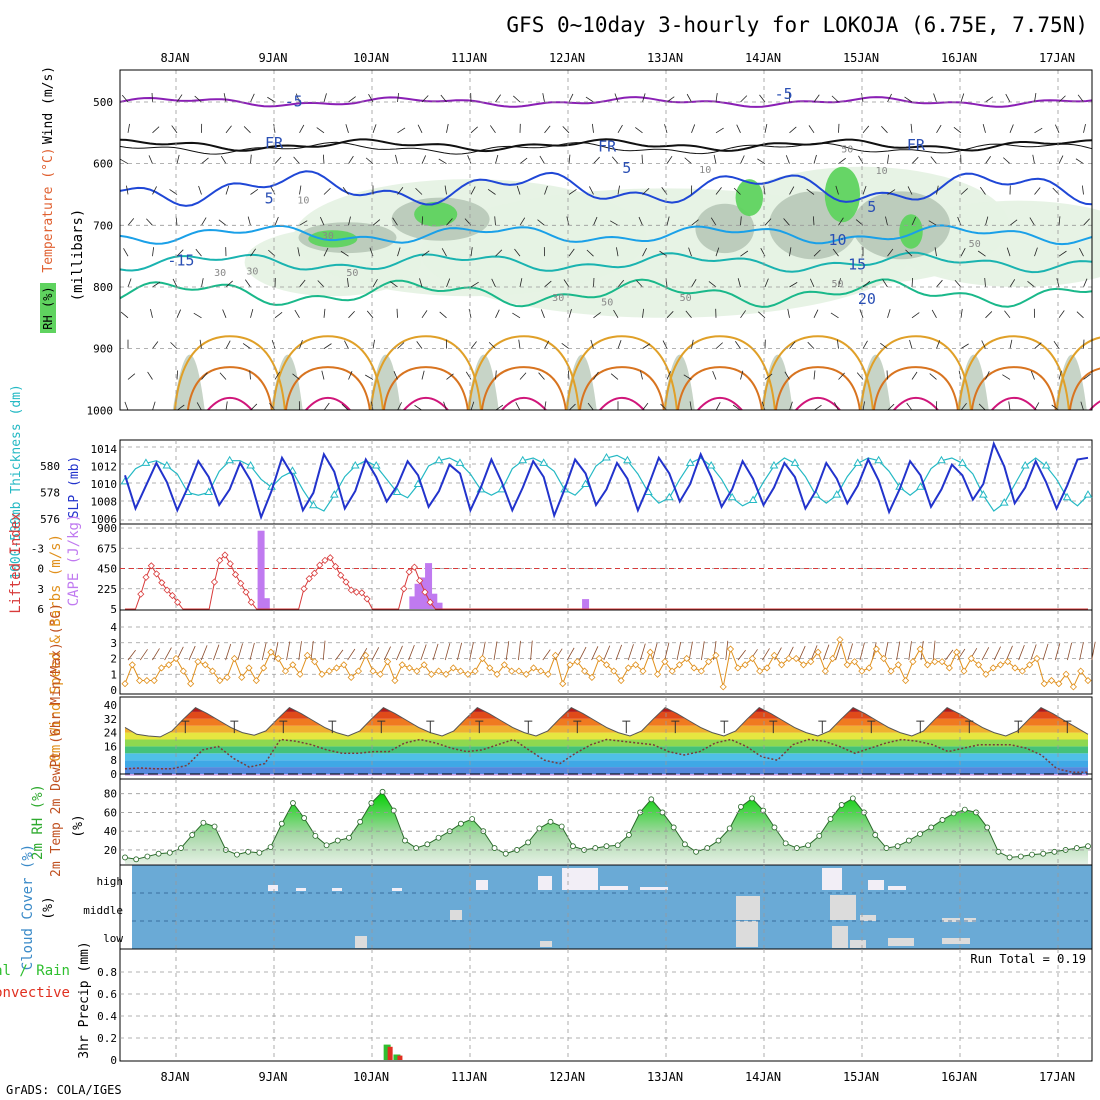  I want to click on rh-region, so click(436, 214).